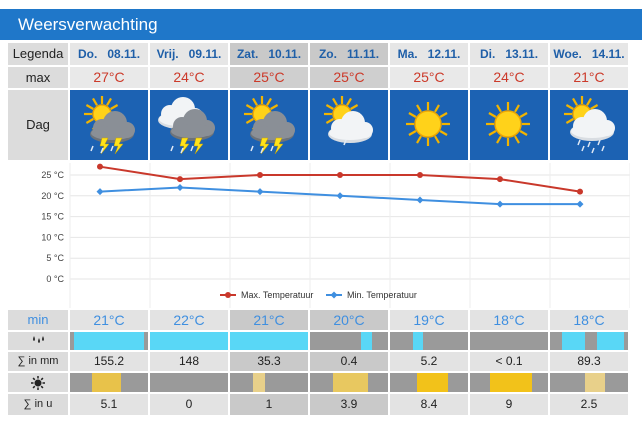 This screenshot has height=423, width=642. I want to click on day-date: 14.11., so click(608, 54).